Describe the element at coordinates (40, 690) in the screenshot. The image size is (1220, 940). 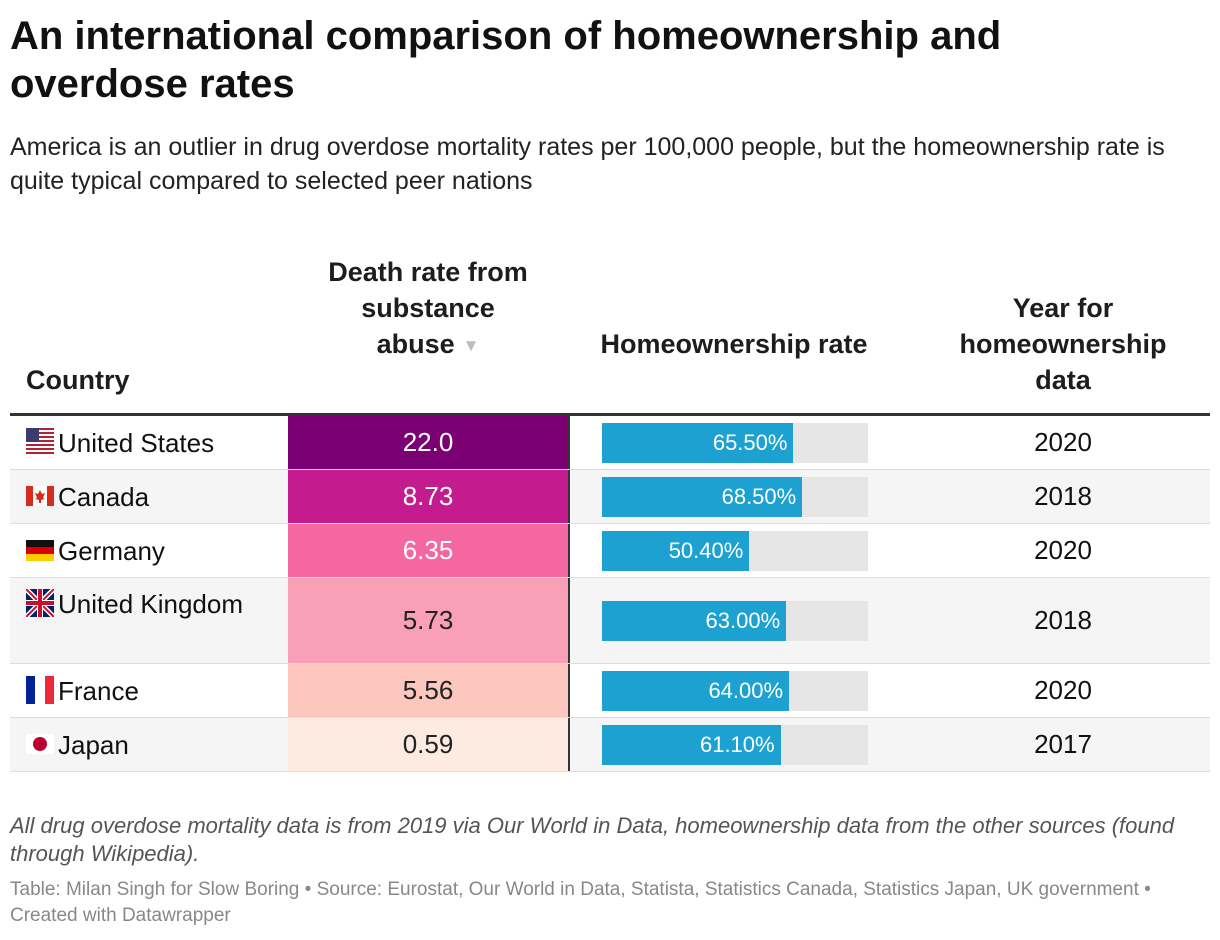
I see `france-flag-icon` at that location.